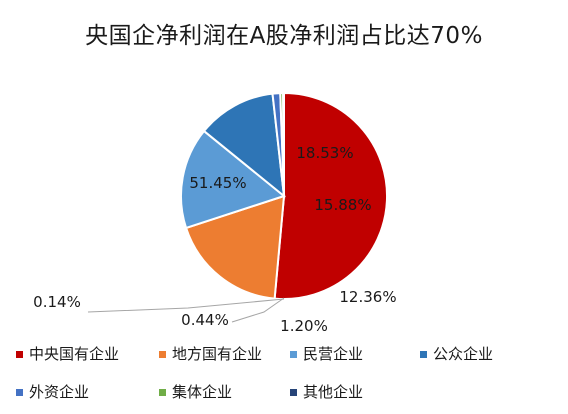 This screenshot has width=568, height=414. I want to click on legend-item: 中央国有企业, so click(67, 354).